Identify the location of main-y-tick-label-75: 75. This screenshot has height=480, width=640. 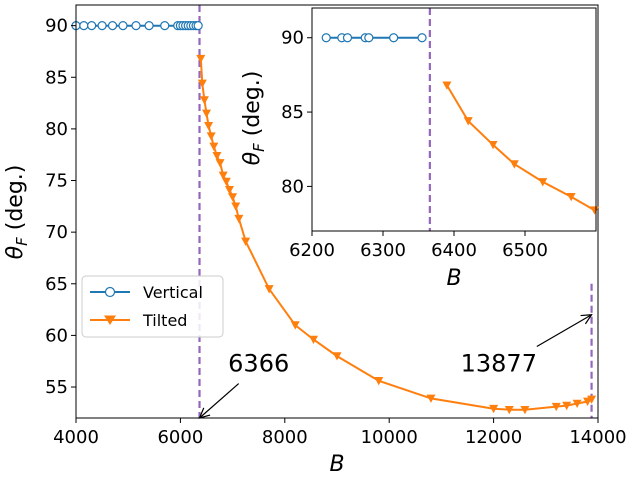
(56, 181).